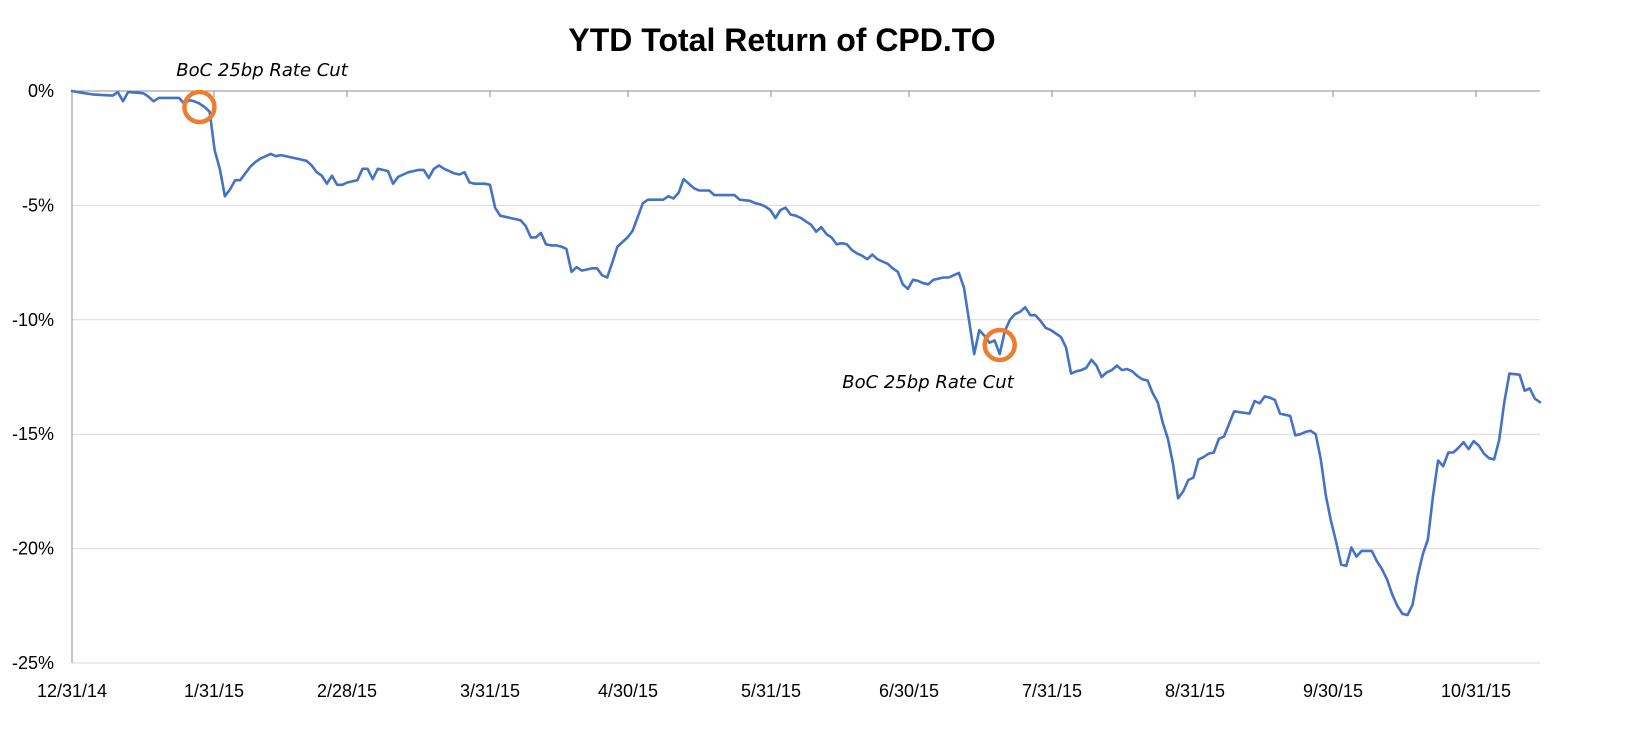 The height and width of the screenshot is (750, 1650). What do you see at coordinates (72, 691) in the screenshot?
I see `x-tick-label: 12/31/14` at bounding box center [72, 691].